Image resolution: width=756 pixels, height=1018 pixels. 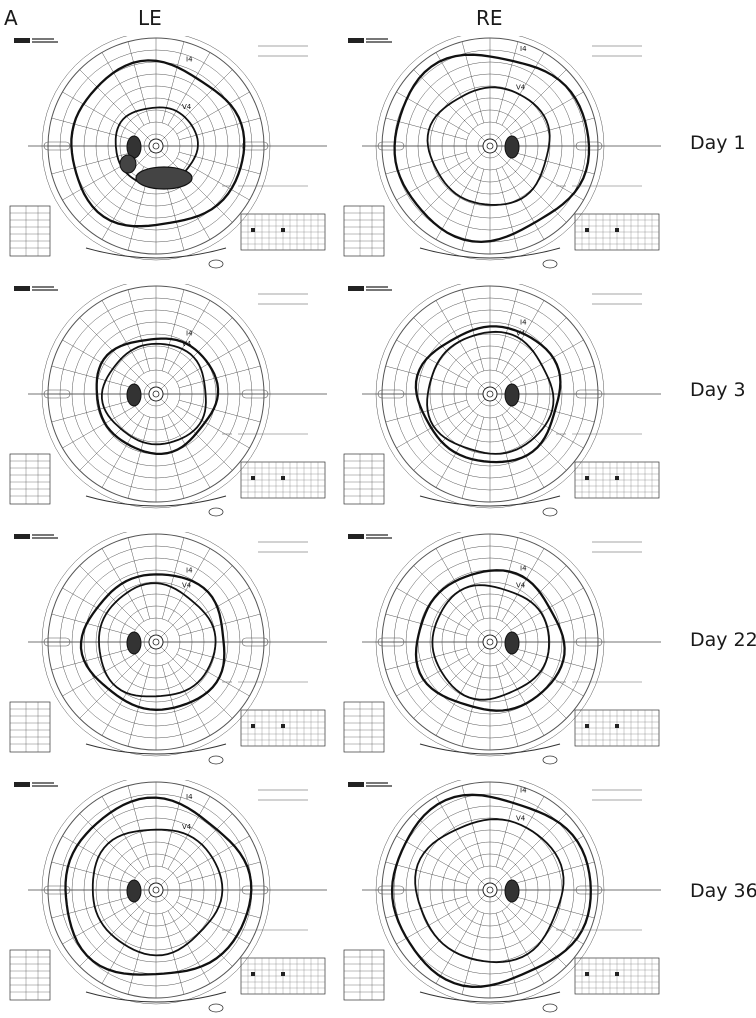 I want to click on column-header-le: LE, so click(x=150, y=18).